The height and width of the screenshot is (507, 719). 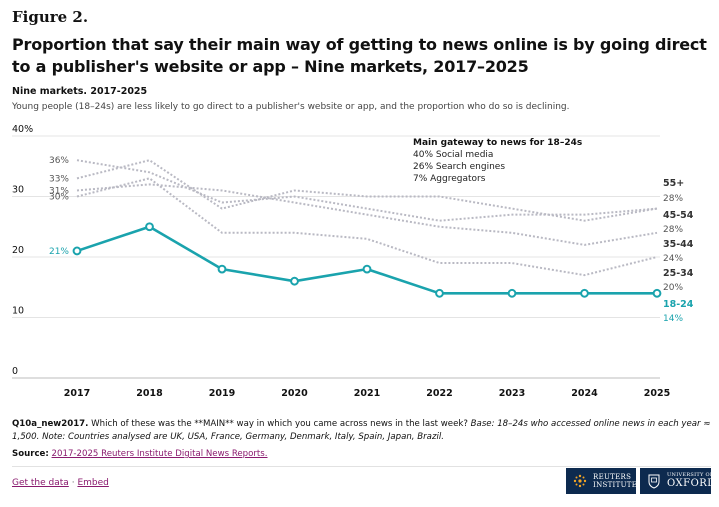 I want to click on x-tick-label-2018: 2018, so click(x=149, y=393).